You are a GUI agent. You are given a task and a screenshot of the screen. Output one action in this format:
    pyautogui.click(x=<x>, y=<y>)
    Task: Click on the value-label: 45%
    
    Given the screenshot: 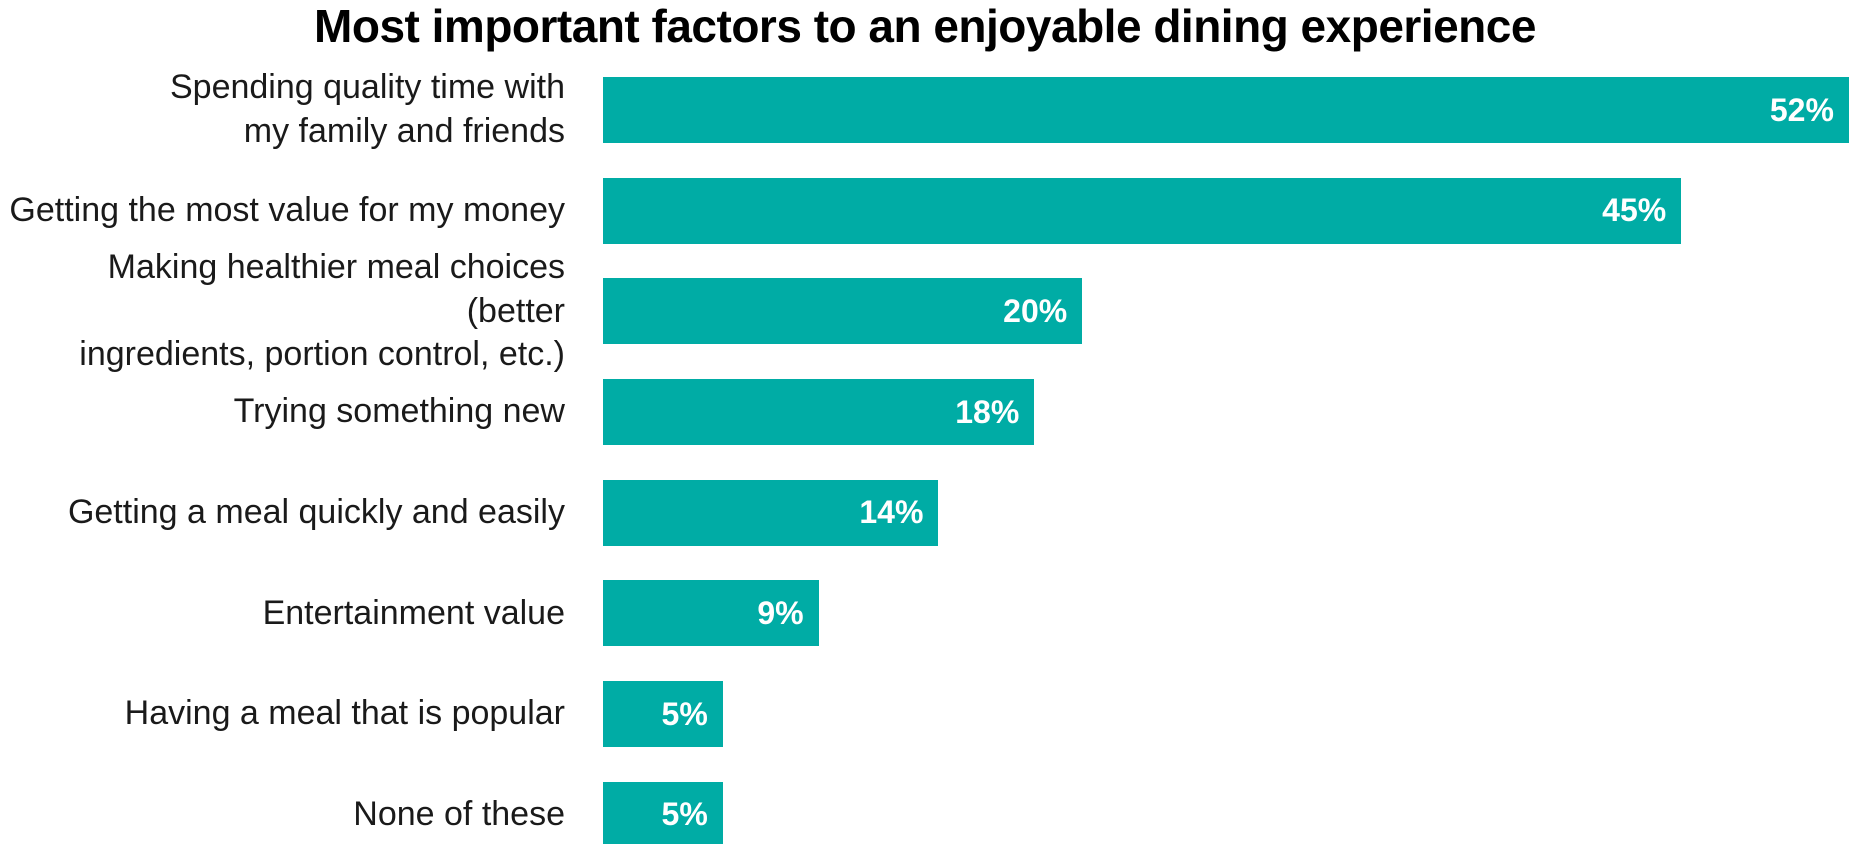 What is the action you would take?
    pyautogui.click(x=1634, y=210)
    